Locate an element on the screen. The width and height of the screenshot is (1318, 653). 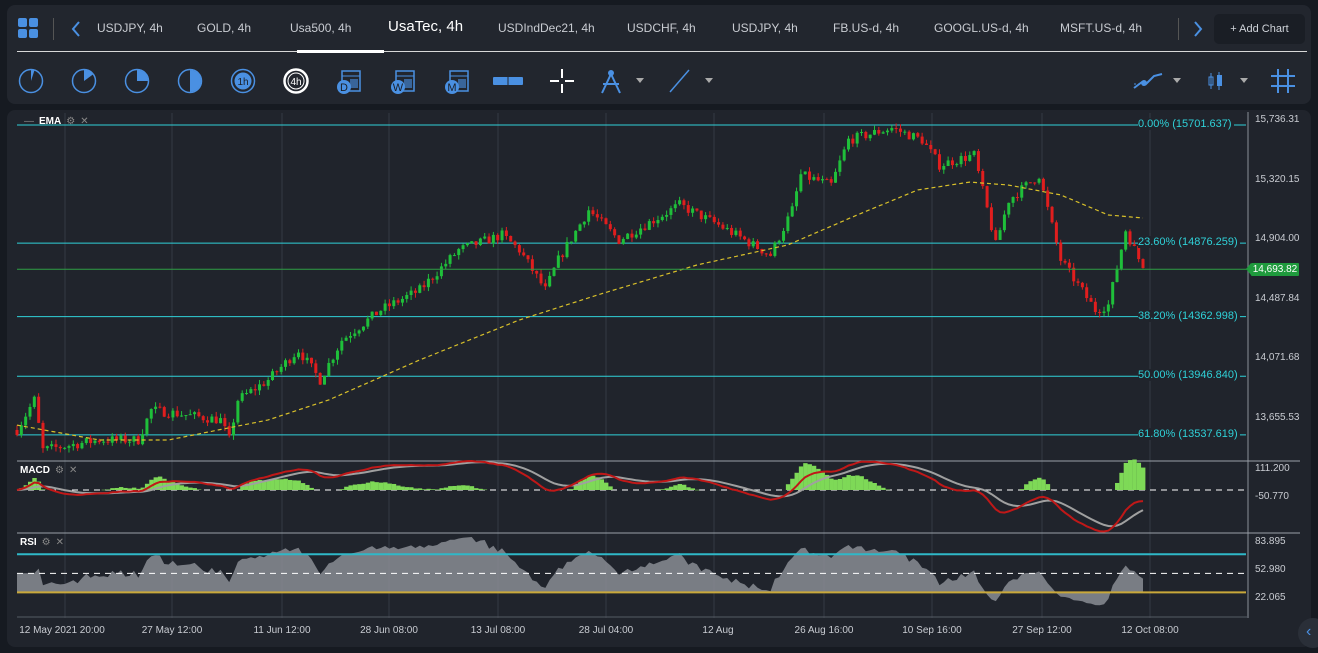
tab-usdjpy: USDJPY, 4h is located at coordinates (130, 28).